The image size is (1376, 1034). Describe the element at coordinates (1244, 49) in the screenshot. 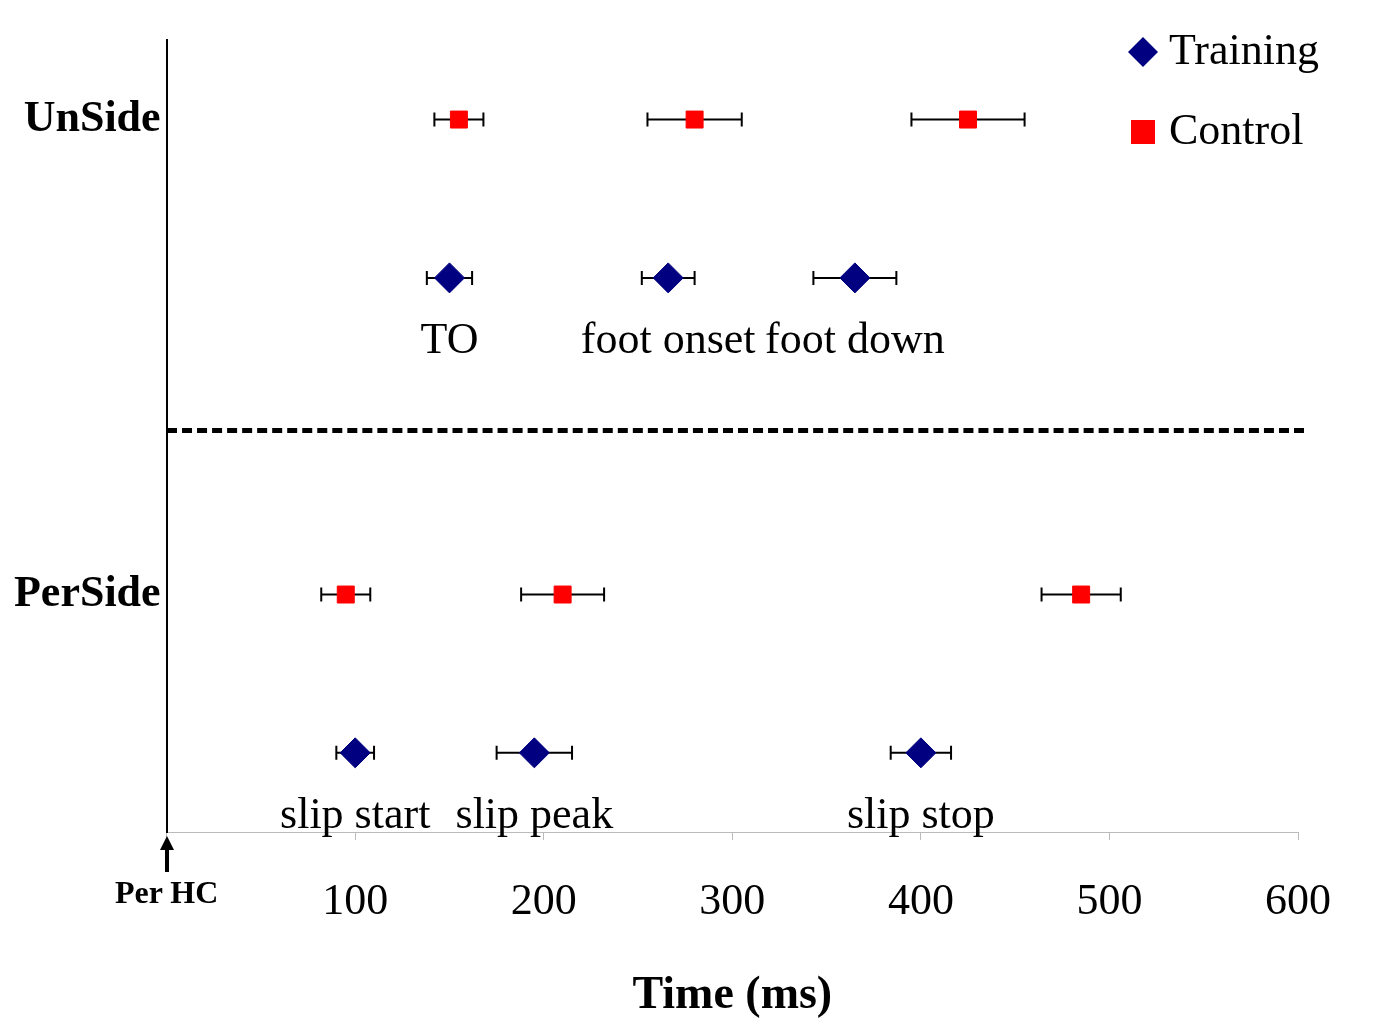

I see `legend-label: Training` at that location.